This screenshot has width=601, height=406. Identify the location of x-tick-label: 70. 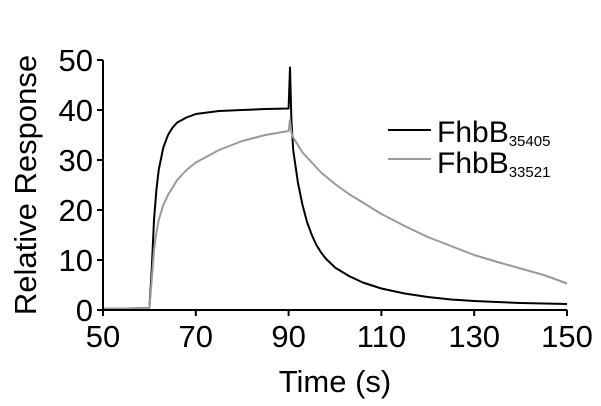
(196, 336).